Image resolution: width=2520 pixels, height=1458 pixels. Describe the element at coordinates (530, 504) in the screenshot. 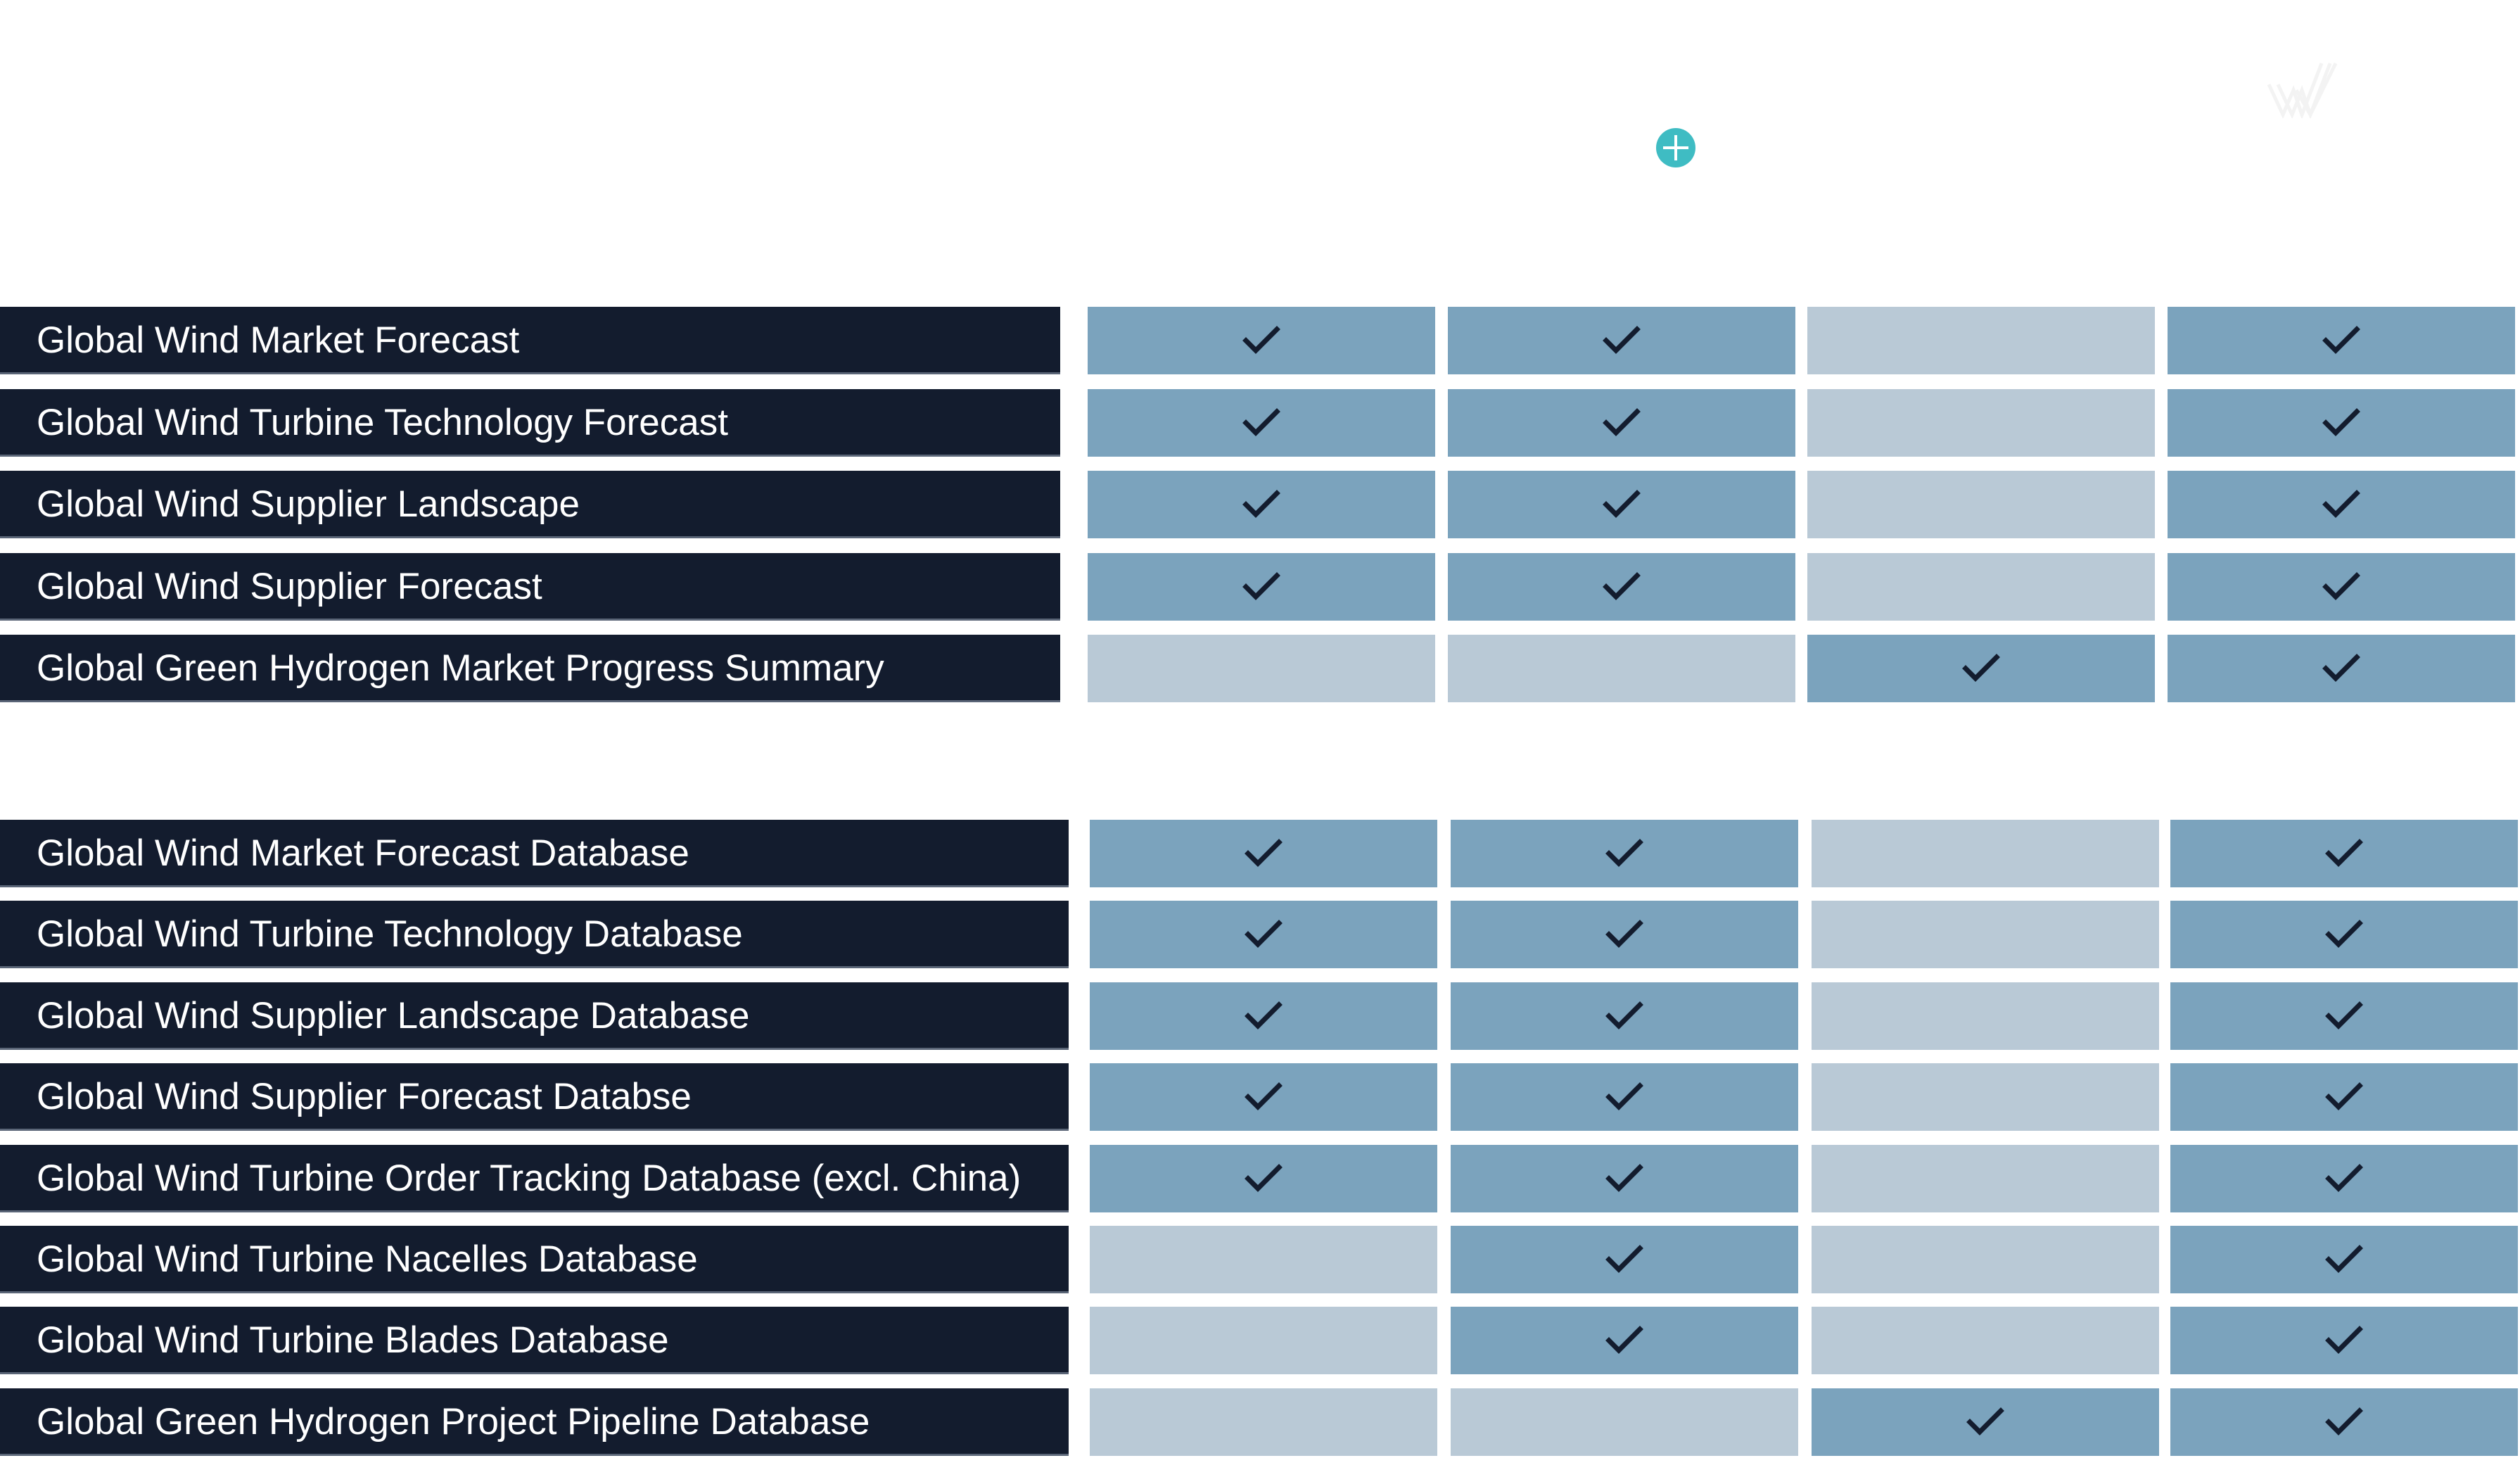

I see `row-label: Global Wind Supplier Landscape` at that location.